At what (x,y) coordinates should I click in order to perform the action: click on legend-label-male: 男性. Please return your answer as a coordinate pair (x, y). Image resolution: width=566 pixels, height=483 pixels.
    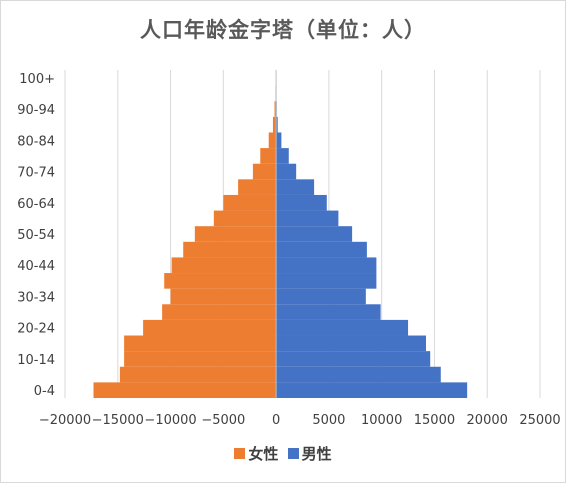
    Looking at the image, I should click on (316, 454).